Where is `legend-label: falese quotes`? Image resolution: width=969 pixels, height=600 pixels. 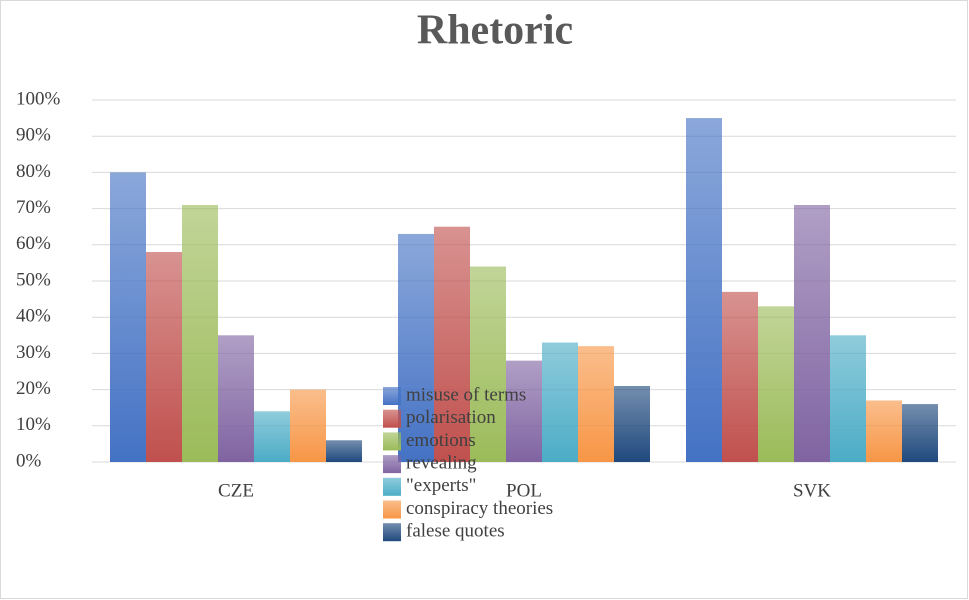 legend-label: falese quotes is located at coordinates (455, 531).